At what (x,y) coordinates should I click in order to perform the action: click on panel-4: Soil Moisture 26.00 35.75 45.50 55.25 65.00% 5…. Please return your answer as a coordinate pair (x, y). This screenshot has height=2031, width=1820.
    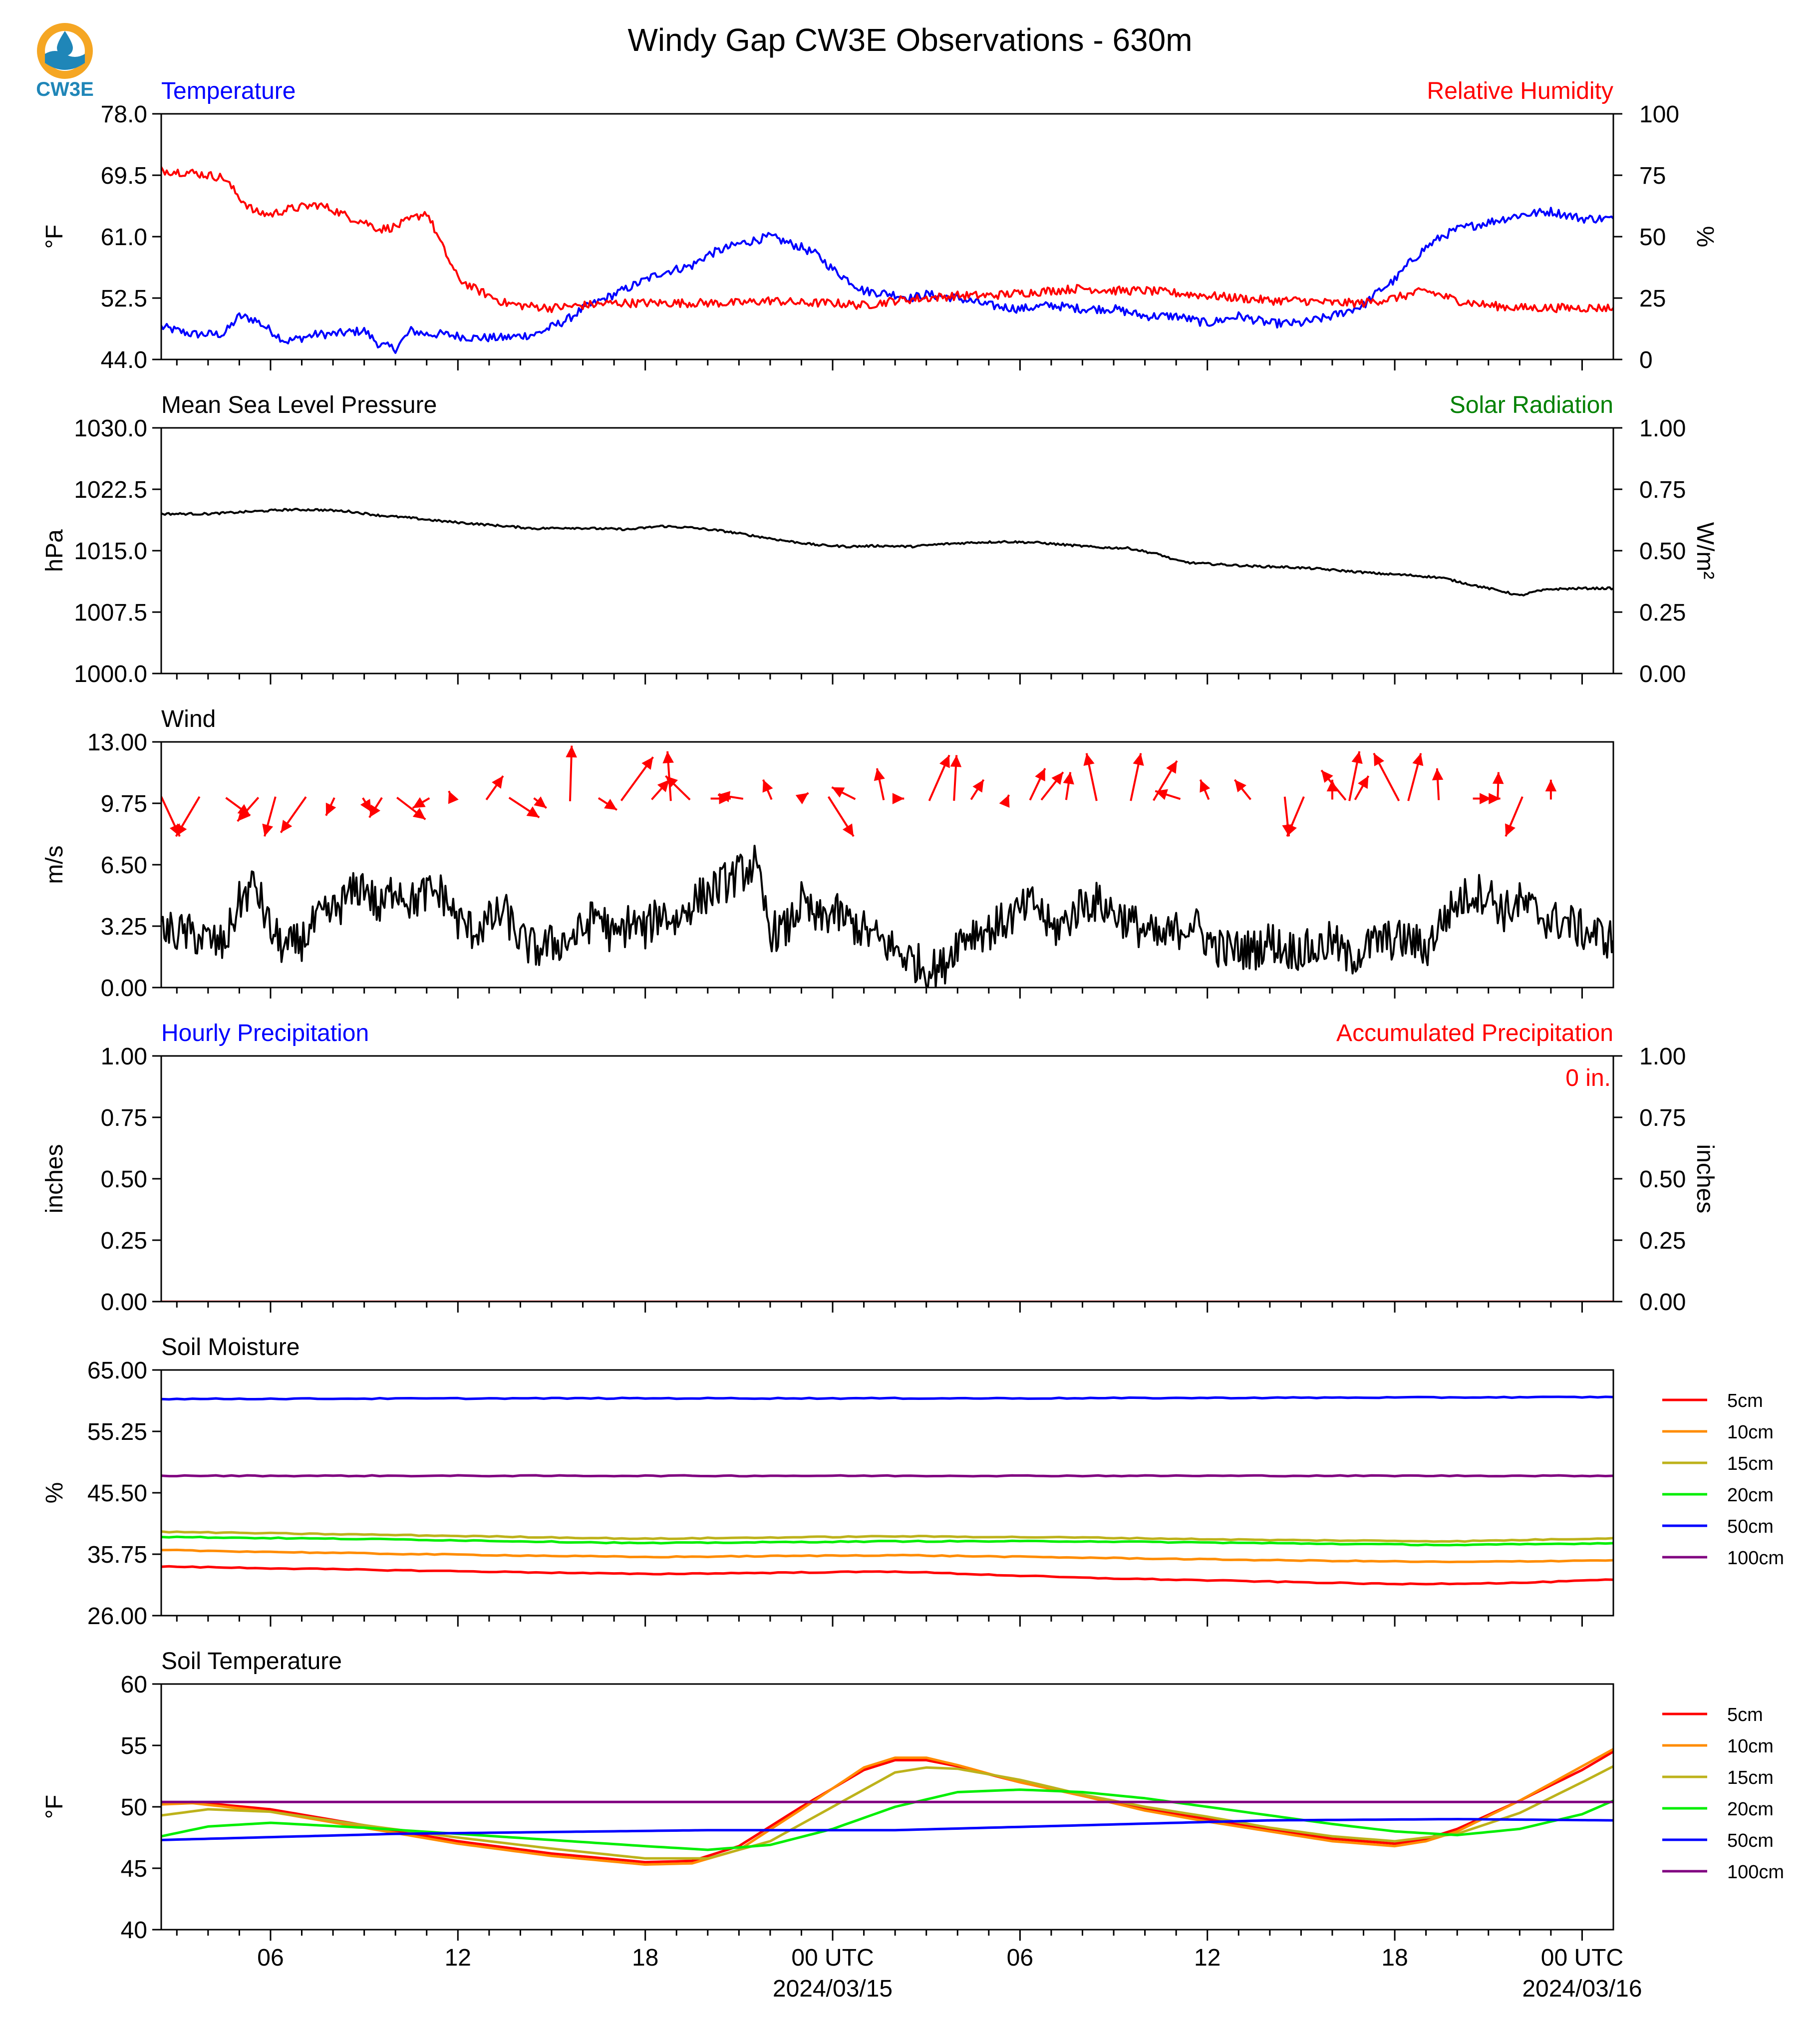
    Looking at the image, I should click on (912, 1482).